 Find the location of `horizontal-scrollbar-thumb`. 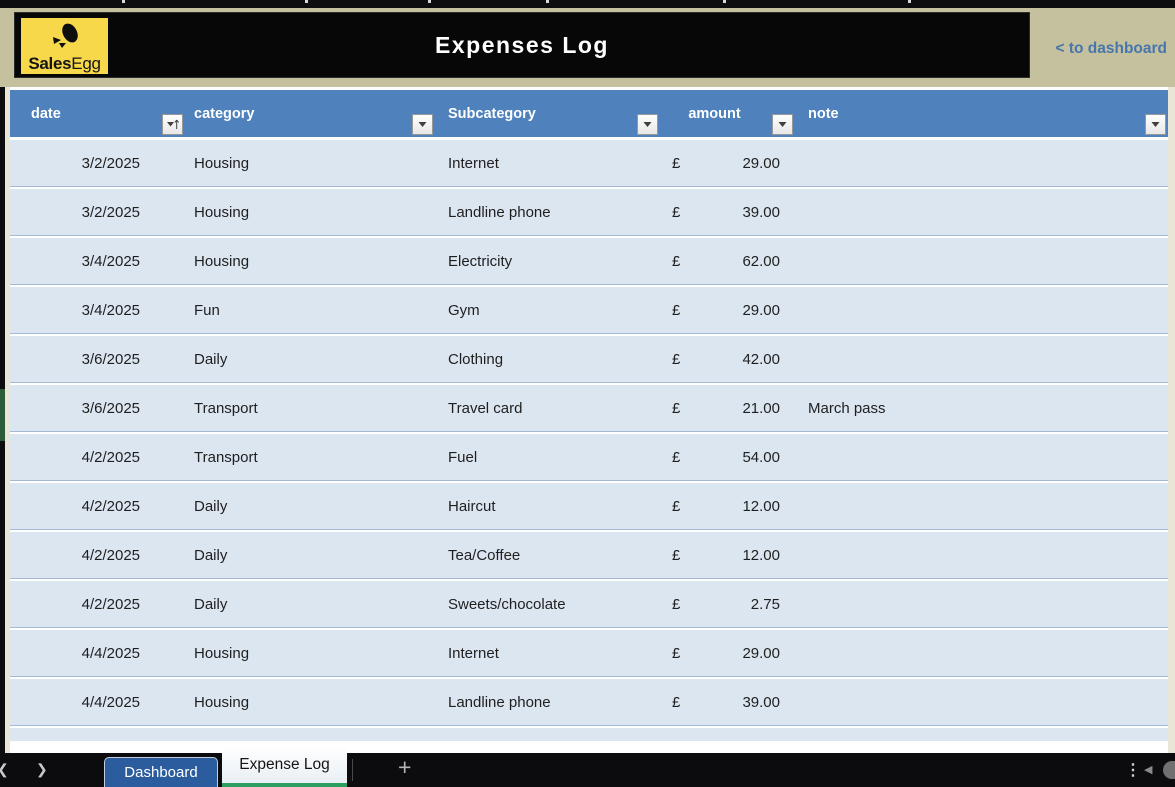

horizontal-scrollbar-thumb is located at coordinates (1169, 770).